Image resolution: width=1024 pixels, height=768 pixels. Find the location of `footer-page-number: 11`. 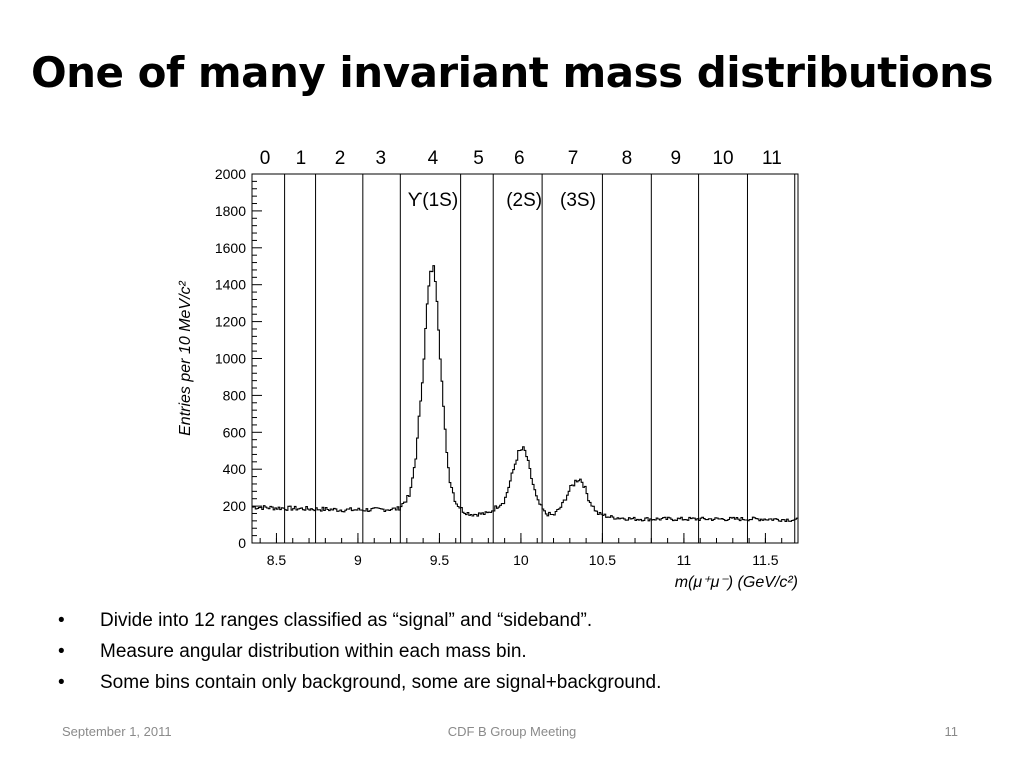

footer-page-number: 11 is located at coordinates (951, 731).